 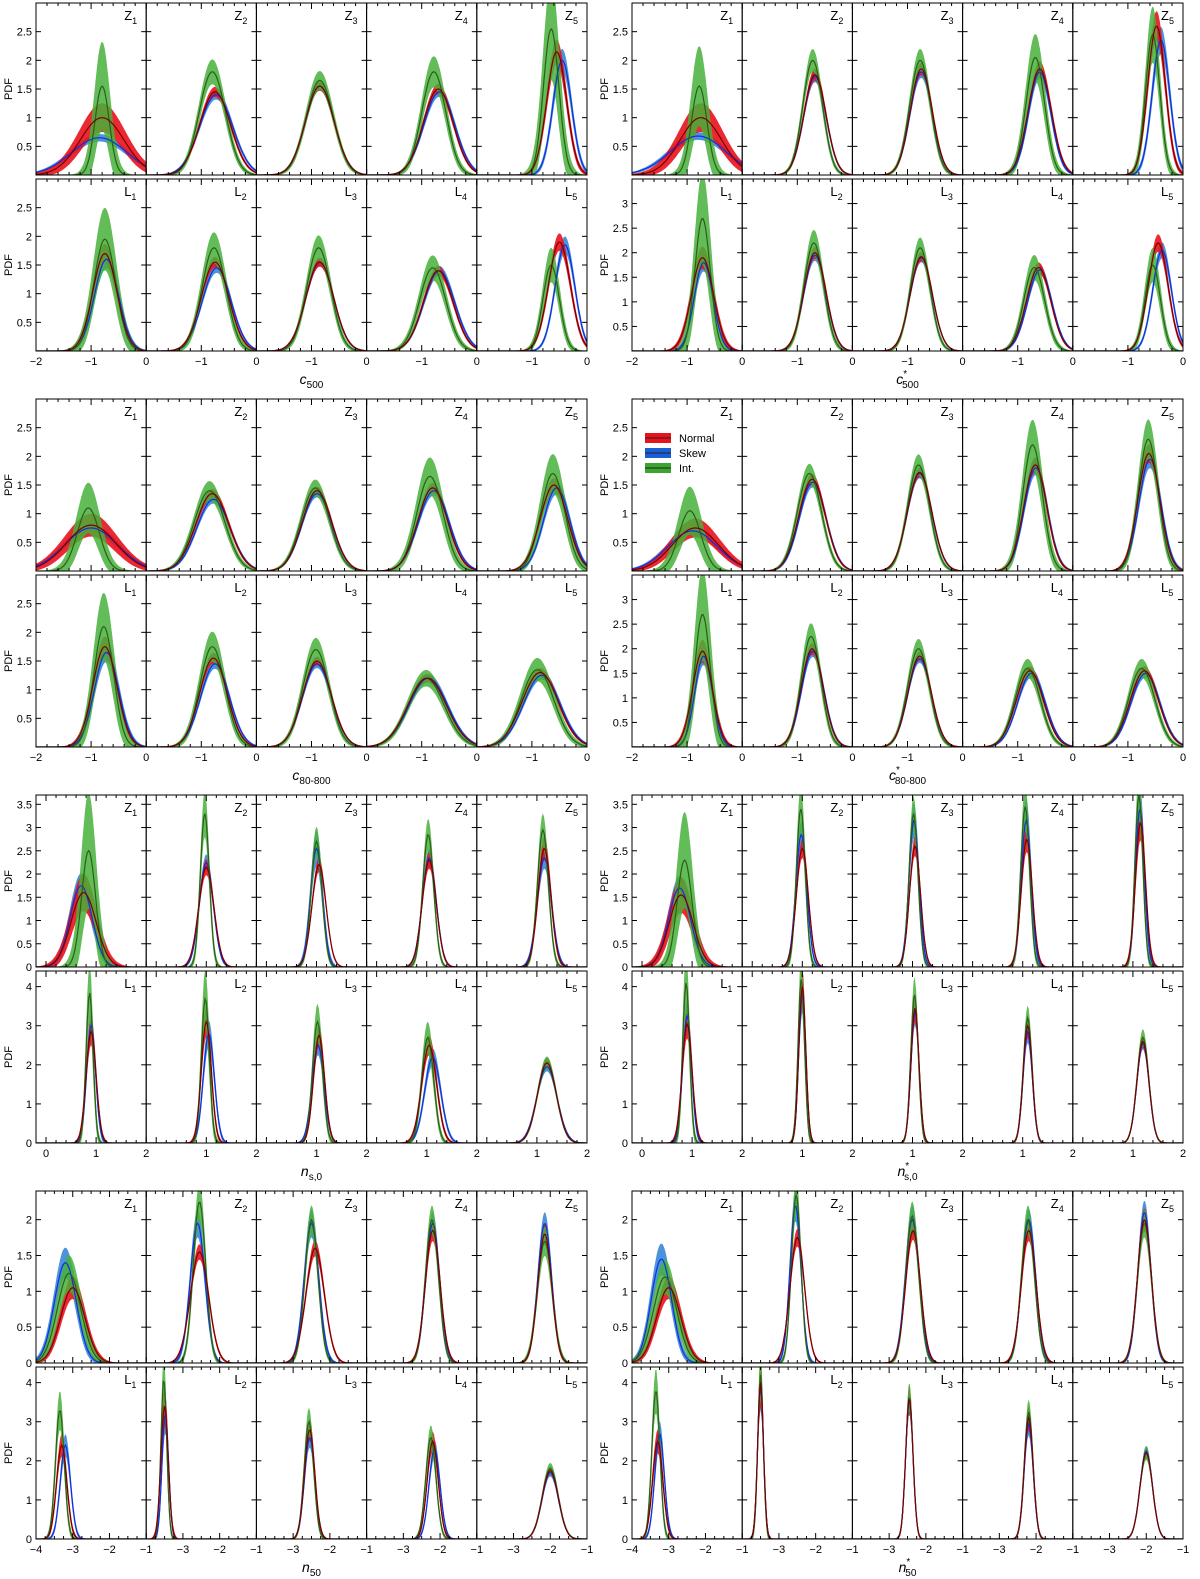 I want to click on panel-l3: L3 1 2, so click(x=312, y=1065).